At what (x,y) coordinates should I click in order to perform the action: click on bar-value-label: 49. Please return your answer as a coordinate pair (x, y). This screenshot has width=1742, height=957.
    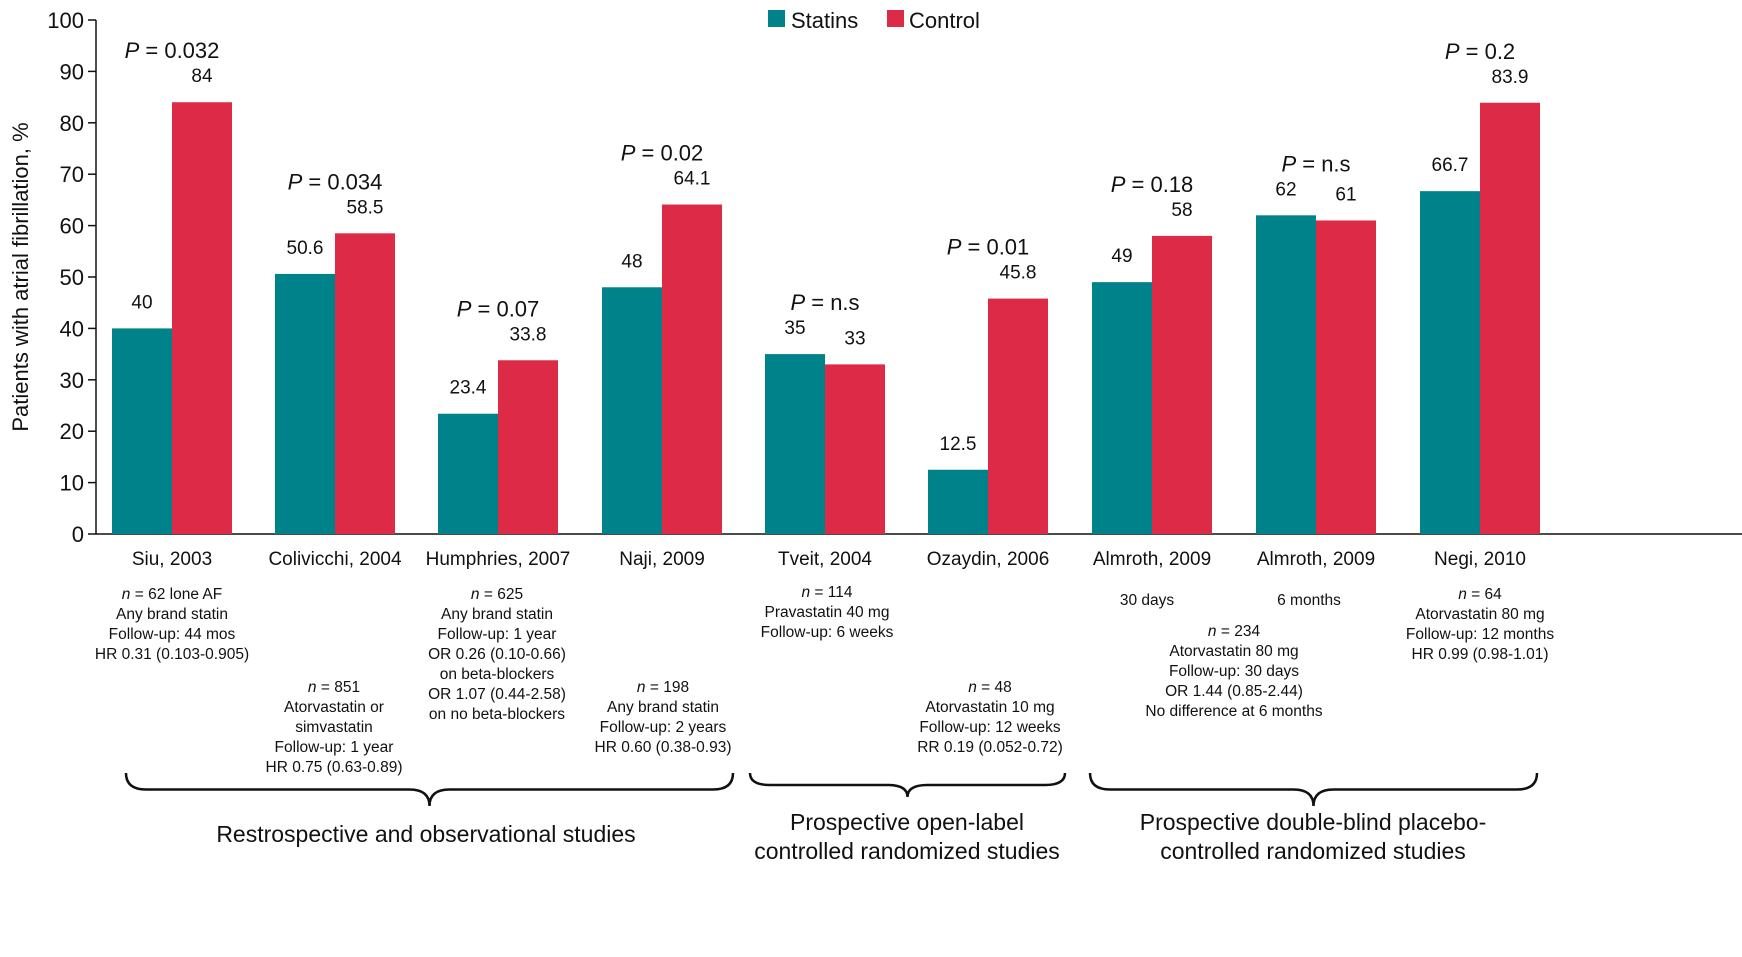
    Looking at the image, I should click on (1121, 256).